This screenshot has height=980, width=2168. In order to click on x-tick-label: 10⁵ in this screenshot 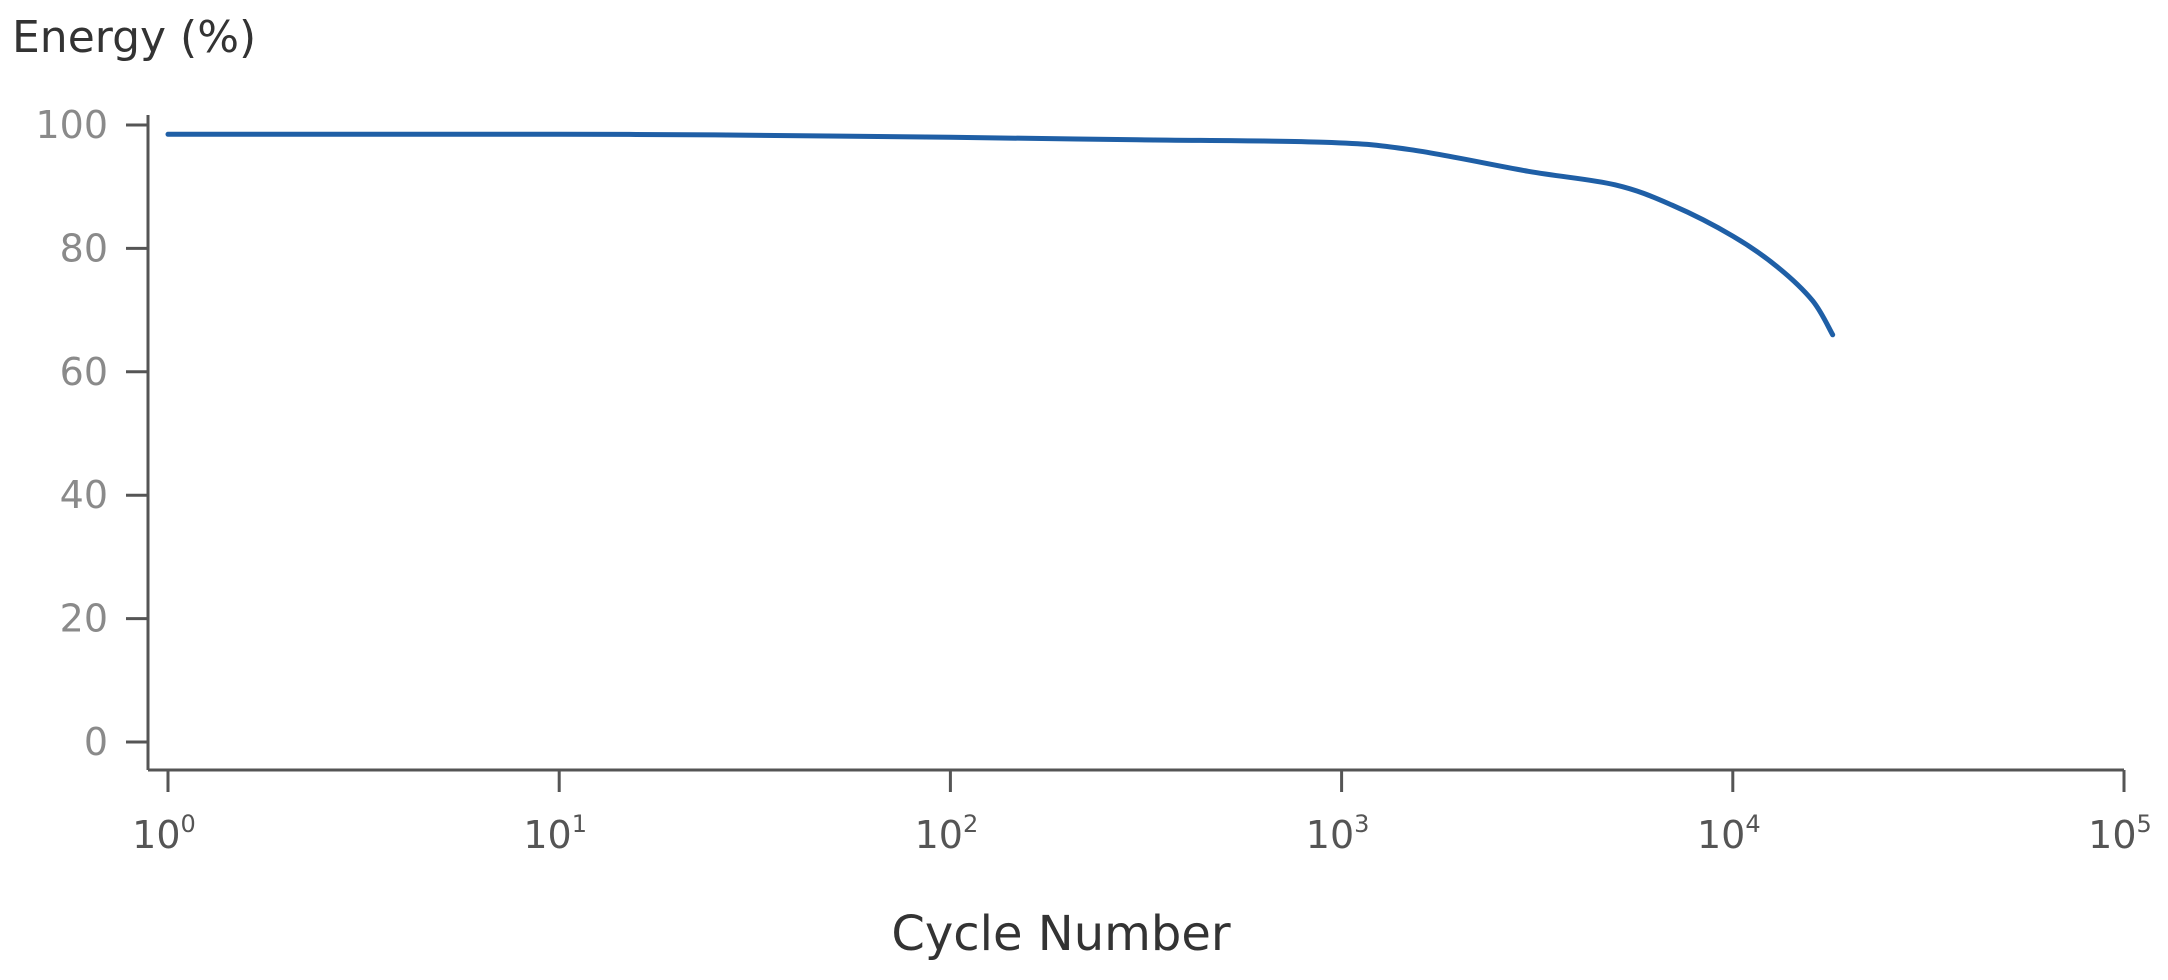, I will do `click(2120, 833)`.